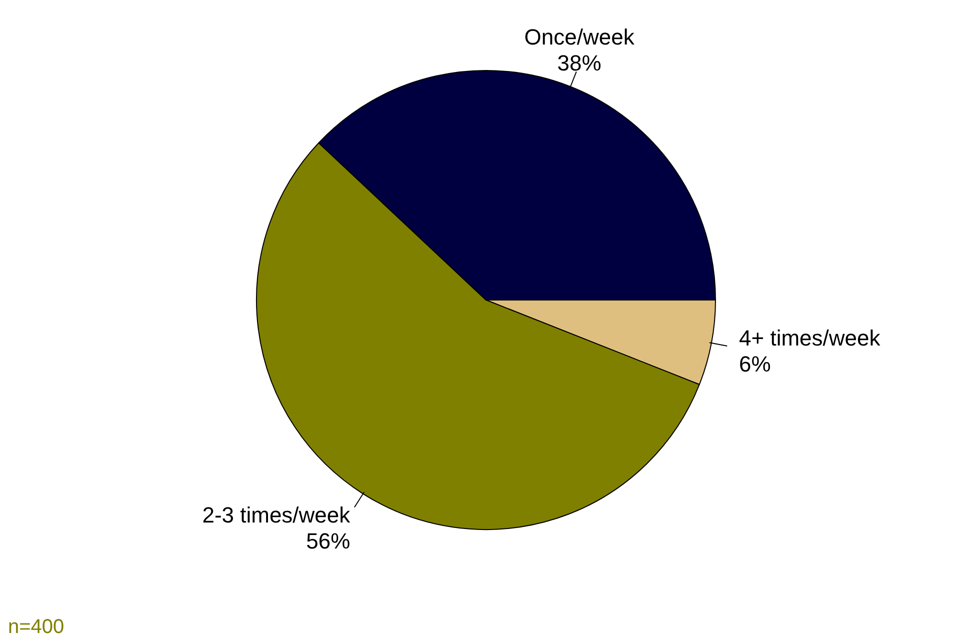  I want to click on data-label: 6%, so click(755, 364).